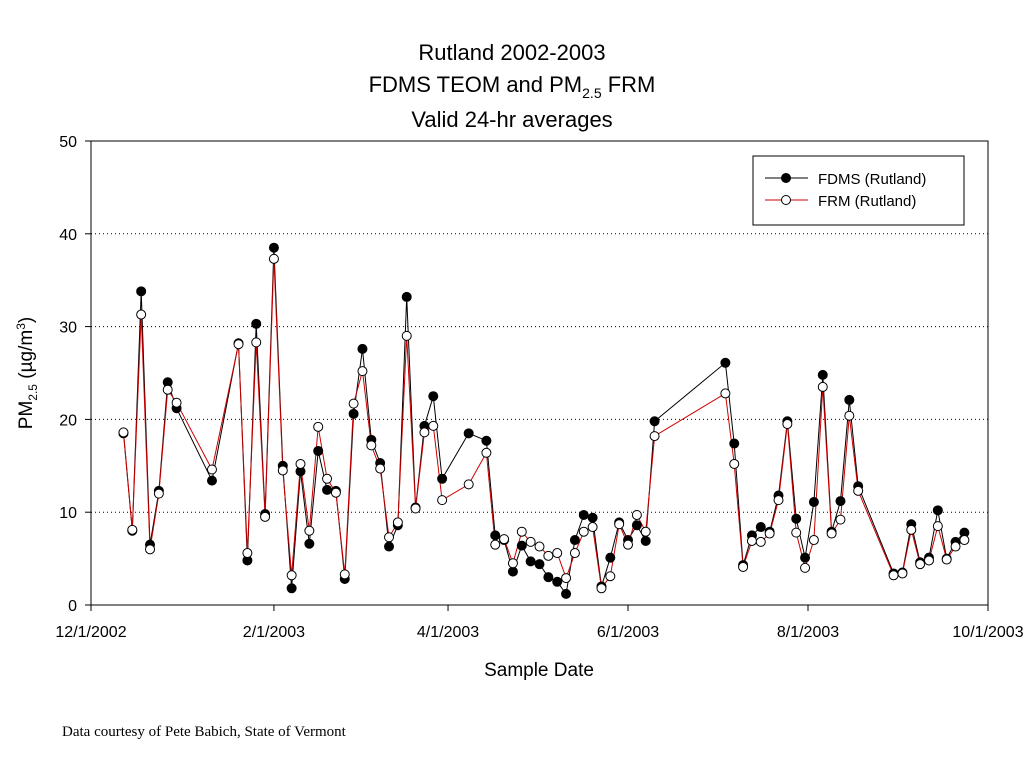 Image resolution: width=1024 pixels, height=768 pixels. What do you see at coordinates (786, 178) in the screenshot?
I see `legend-fdms-marker` at bounding box center [786, 178].